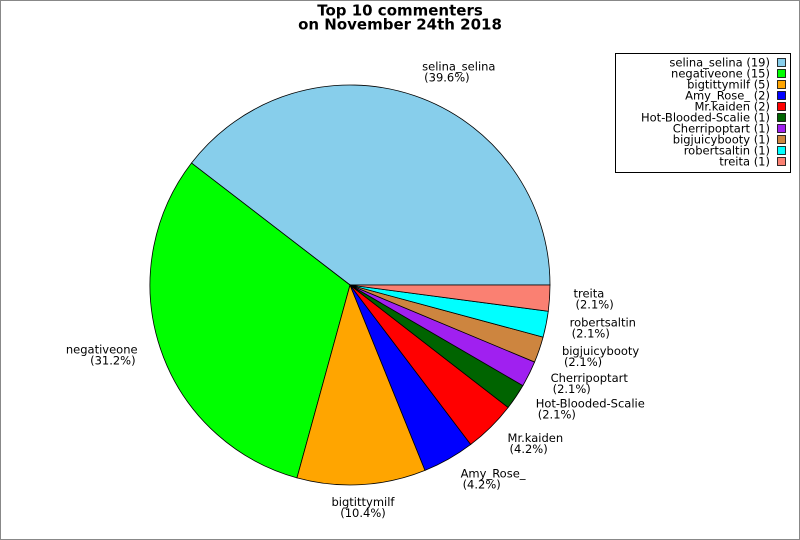  Describe the element at coordinates (732, 107) in the screenshot. I see `legend-label: Mr.kaiden (2)` at that location.